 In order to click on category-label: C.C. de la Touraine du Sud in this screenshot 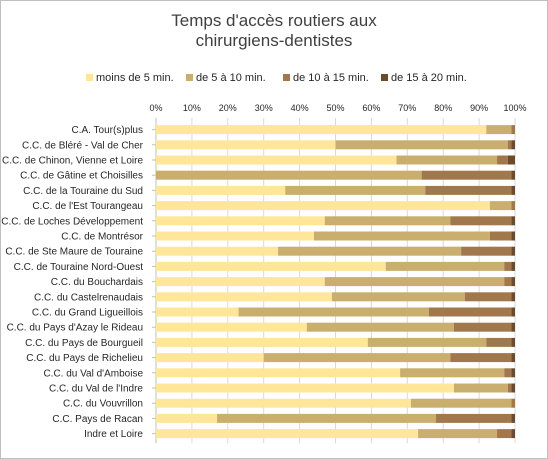, I will do `click(83, 191)`.